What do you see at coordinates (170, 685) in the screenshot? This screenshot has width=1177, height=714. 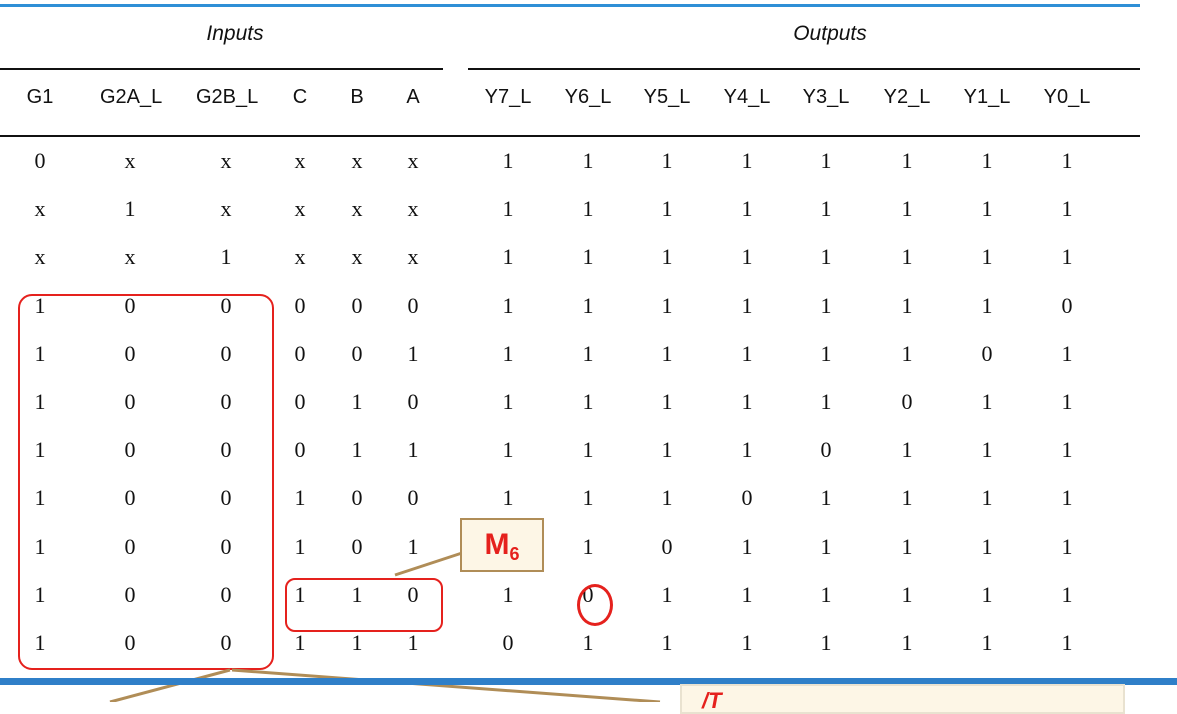 I see `leader-line-left` at bounding box center [170, 685].